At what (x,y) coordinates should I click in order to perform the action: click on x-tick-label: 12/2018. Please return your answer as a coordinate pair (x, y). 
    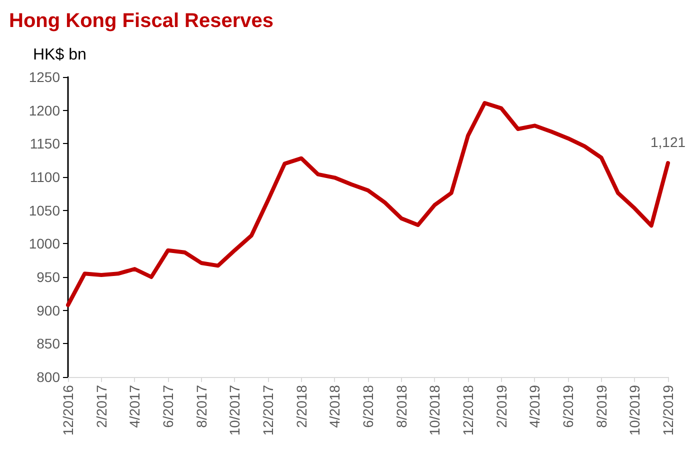
    Looking at the image, I should click on (468, 410).